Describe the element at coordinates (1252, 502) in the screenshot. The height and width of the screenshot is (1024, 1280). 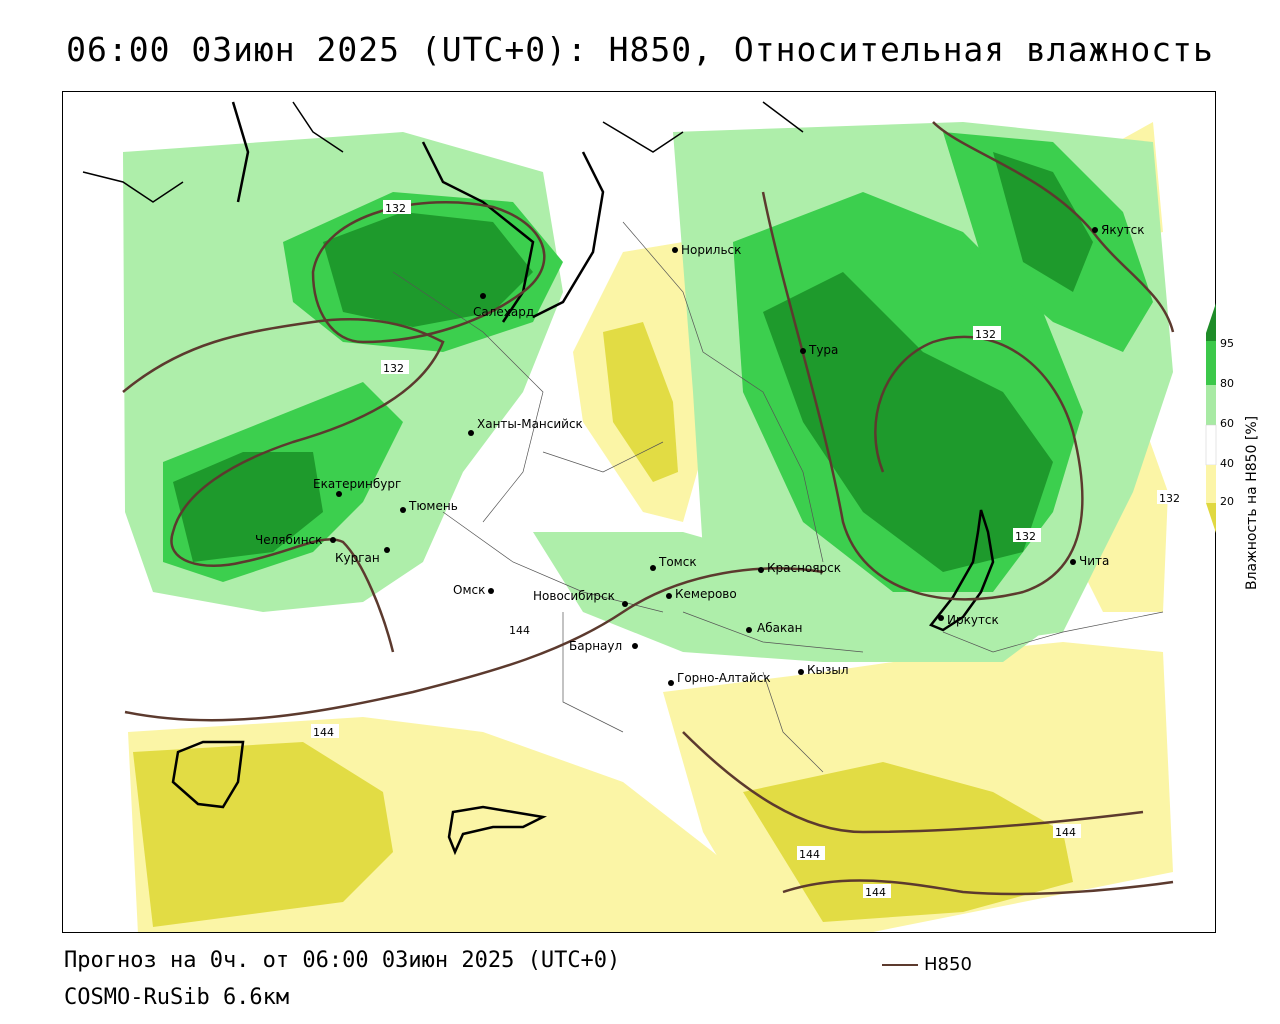
I see `legend-axis-label: Влажность на H850 [%]` at that location.